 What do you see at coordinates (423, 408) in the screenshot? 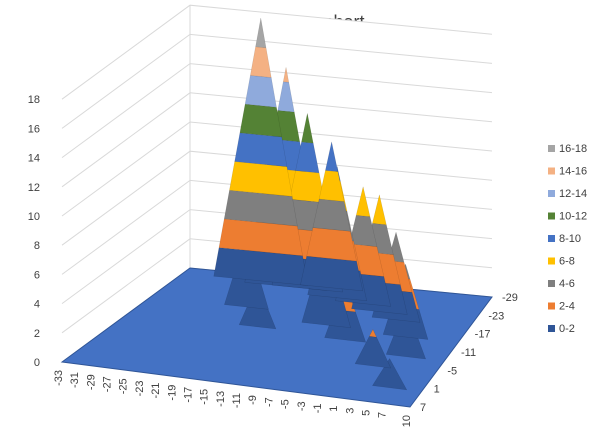
I see `y-tick-label: 7` at bounding box center [423, 408].